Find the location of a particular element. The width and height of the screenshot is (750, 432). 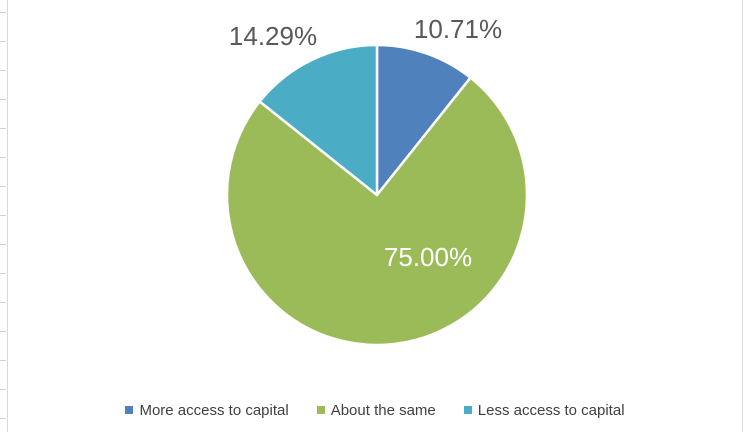

legend-swatch-about-same is located at coordinates (320, 410).